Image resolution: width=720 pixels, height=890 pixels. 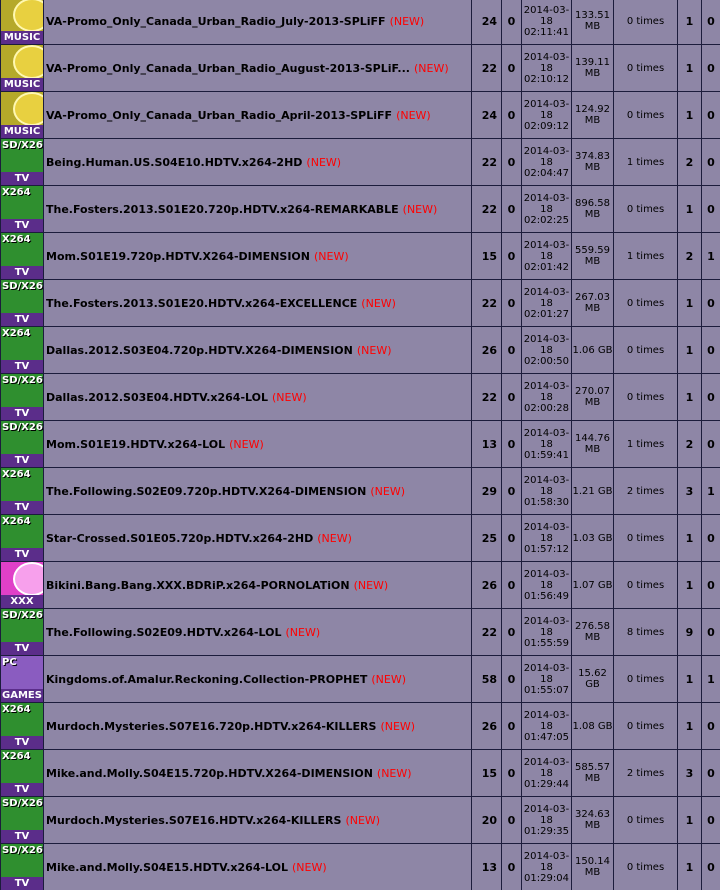 I want to click on seeders: 9, so click(x=689, y=632).